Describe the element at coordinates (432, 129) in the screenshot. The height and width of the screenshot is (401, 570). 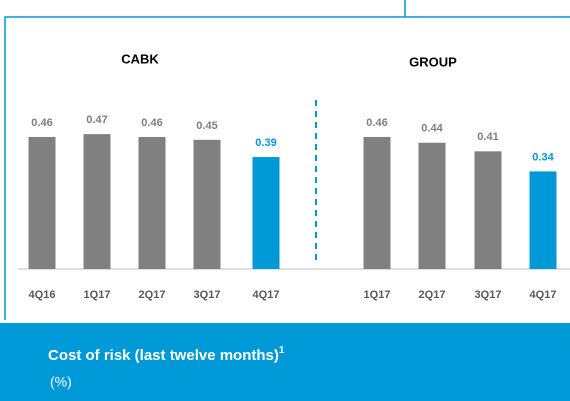
I see `data-label: 0.44` at that location.